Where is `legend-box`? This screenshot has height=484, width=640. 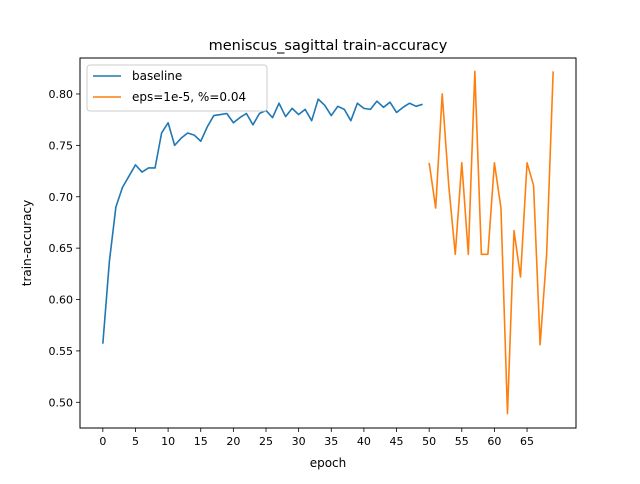
legend-box is located at coordinates (177, 88).